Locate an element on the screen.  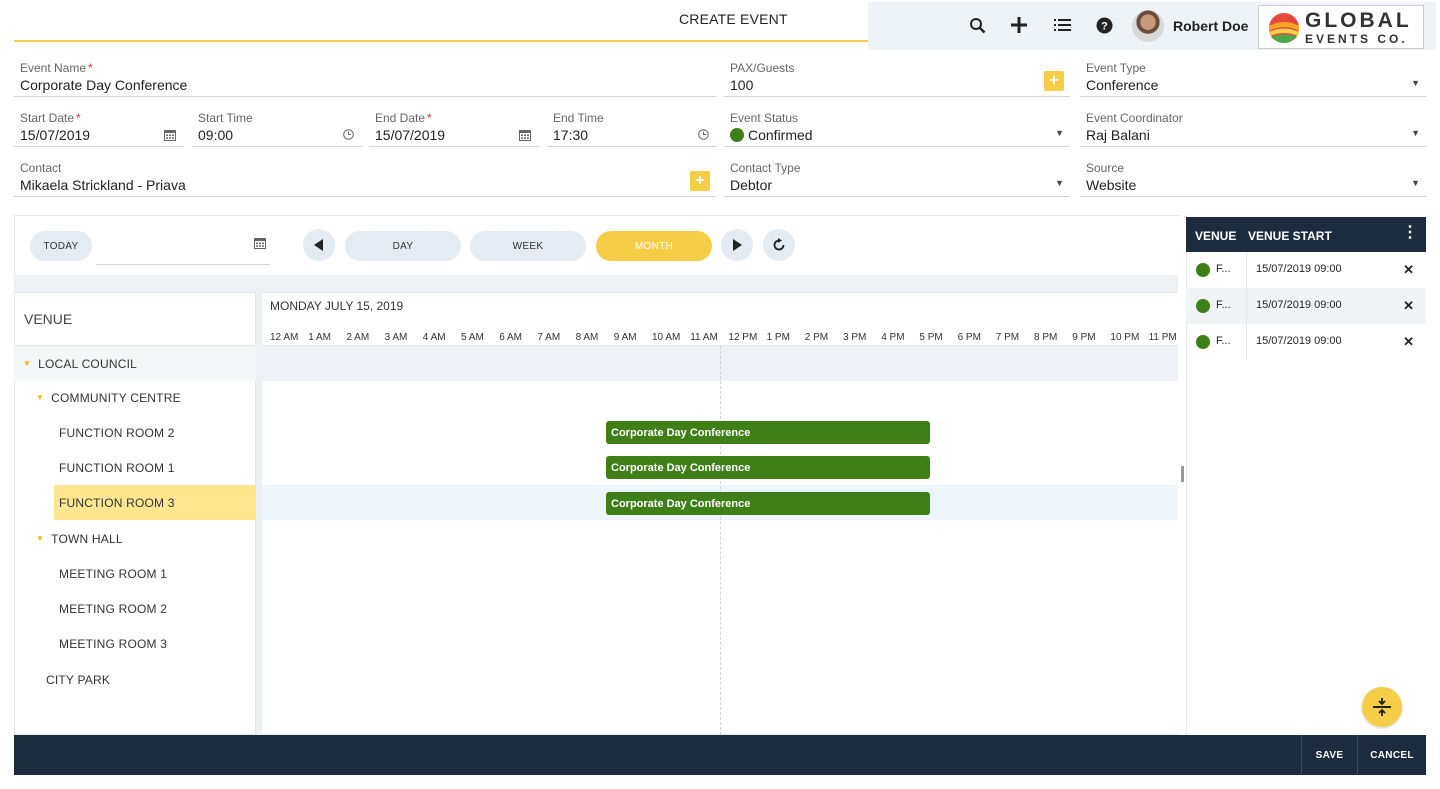
hour-label: 11 AM is located at coordinates (704, 337).